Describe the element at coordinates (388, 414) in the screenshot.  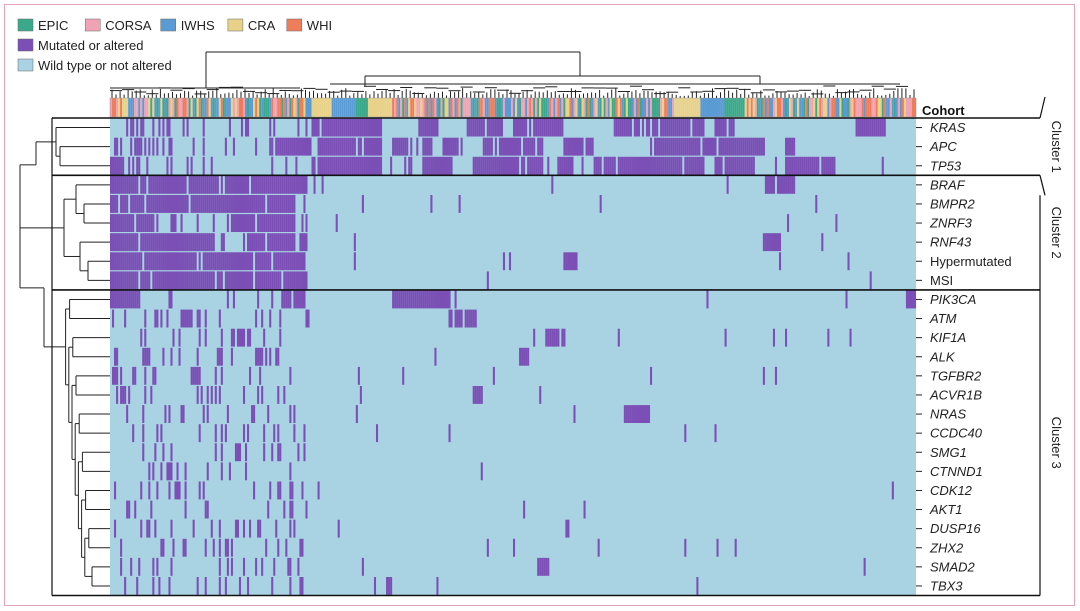
I see `heatmap-row-nras` at that location.